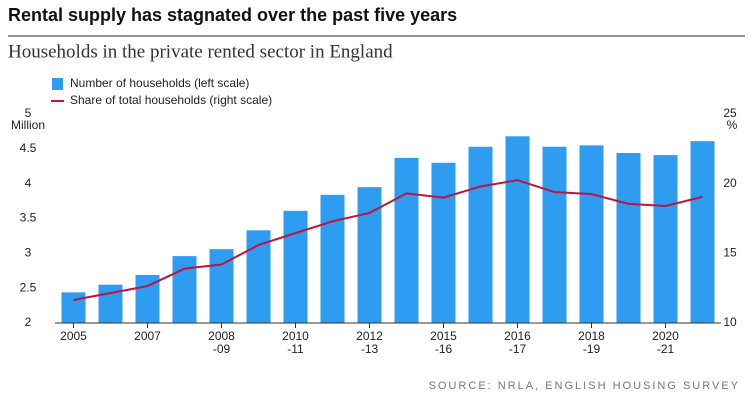  What do you see at coordinates (665, 342) in the screenshot?
I see `x-tick-label: 2020 -21` at bounding box center [665, 342].